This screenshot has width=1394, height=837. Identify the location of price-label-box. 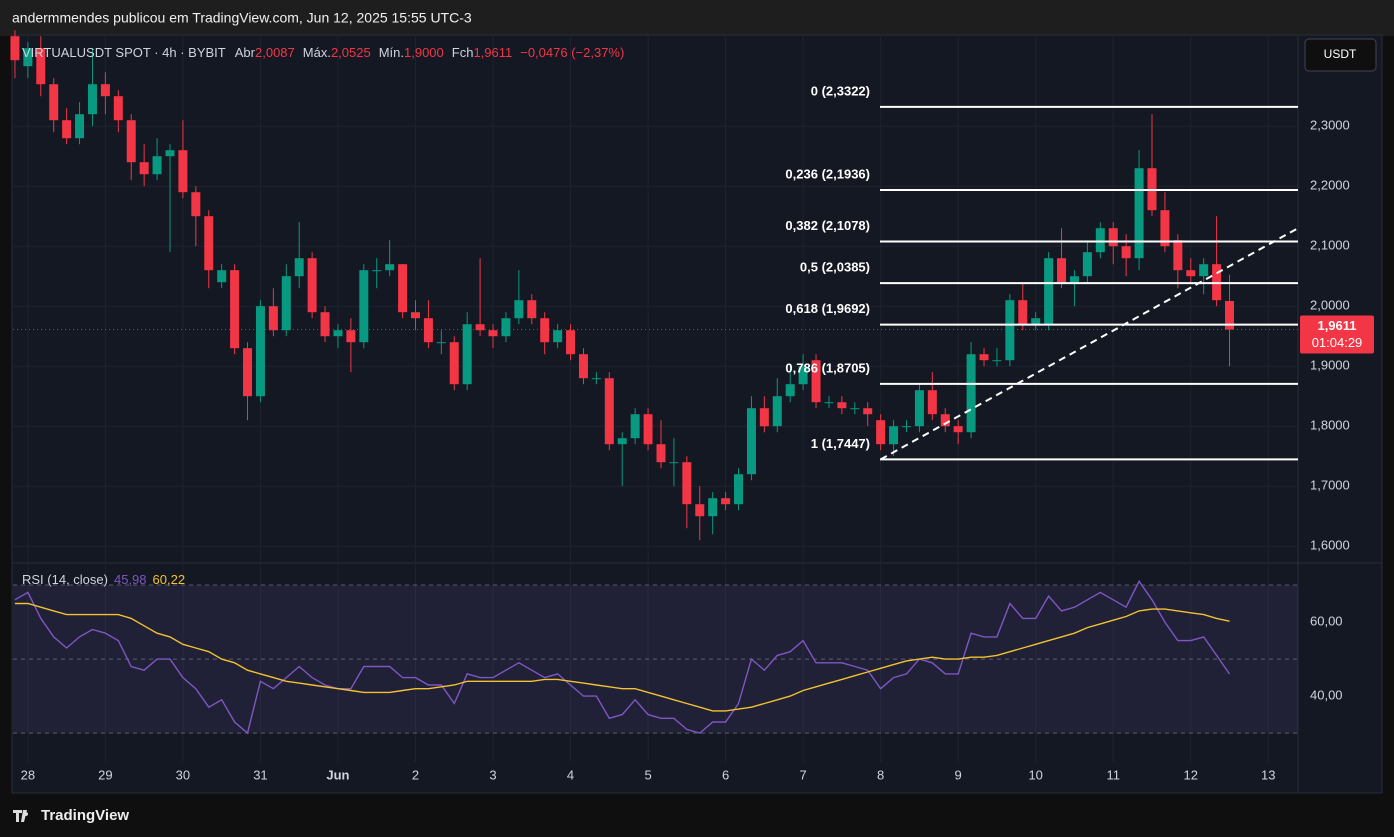
(1337, 334).